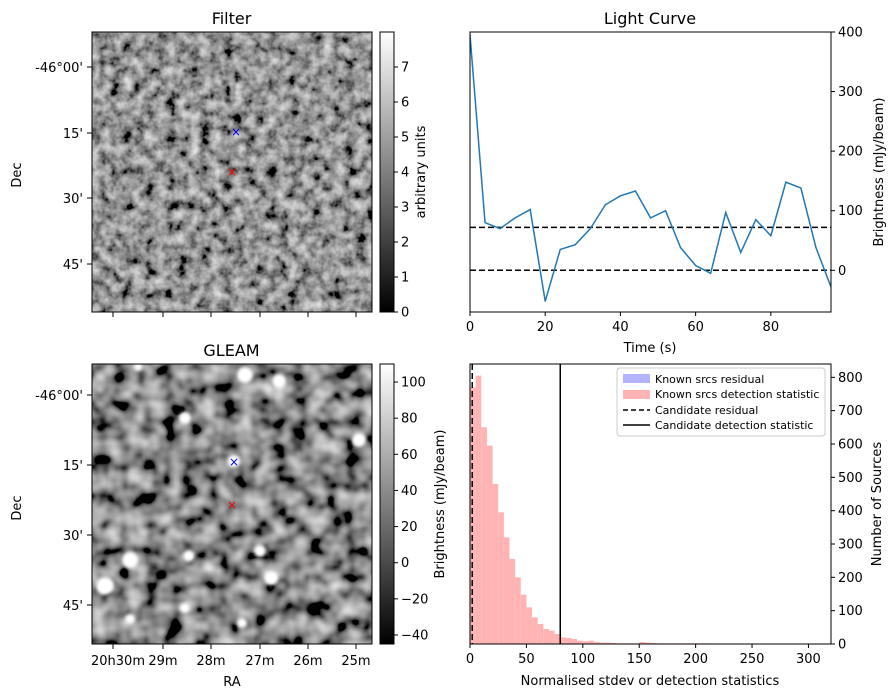 The width and height of the screenshot is (895, 699). Describe the element at coordinates (850, 152) in the screenshot. I see `light-curve-yticklabel-2: 200` at that location.